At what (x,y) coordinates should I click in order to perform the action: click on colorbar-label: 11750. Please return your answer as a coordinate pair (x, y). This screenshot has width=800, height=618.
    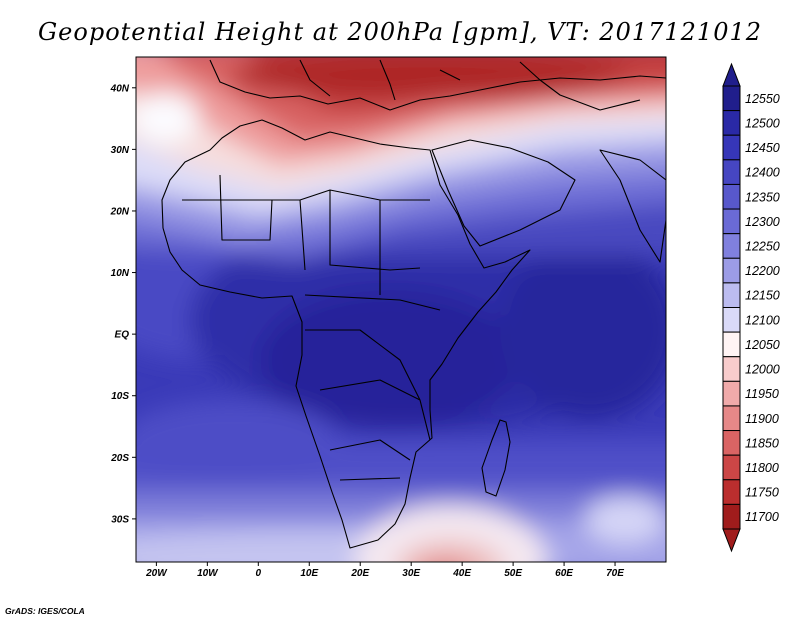
    Looking at the image, I should click on (762, 493).